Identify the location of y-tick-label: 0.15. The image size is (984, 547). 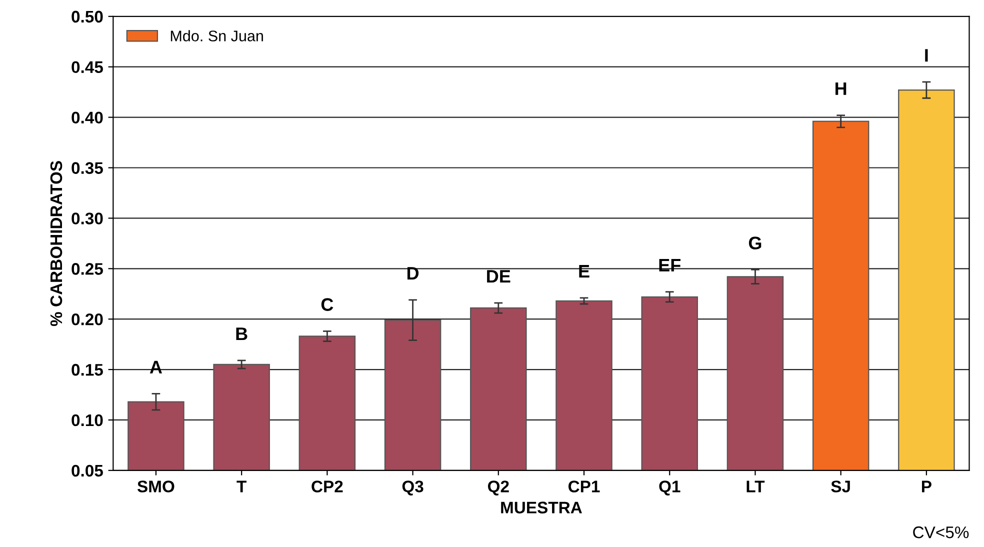
(87, 370).